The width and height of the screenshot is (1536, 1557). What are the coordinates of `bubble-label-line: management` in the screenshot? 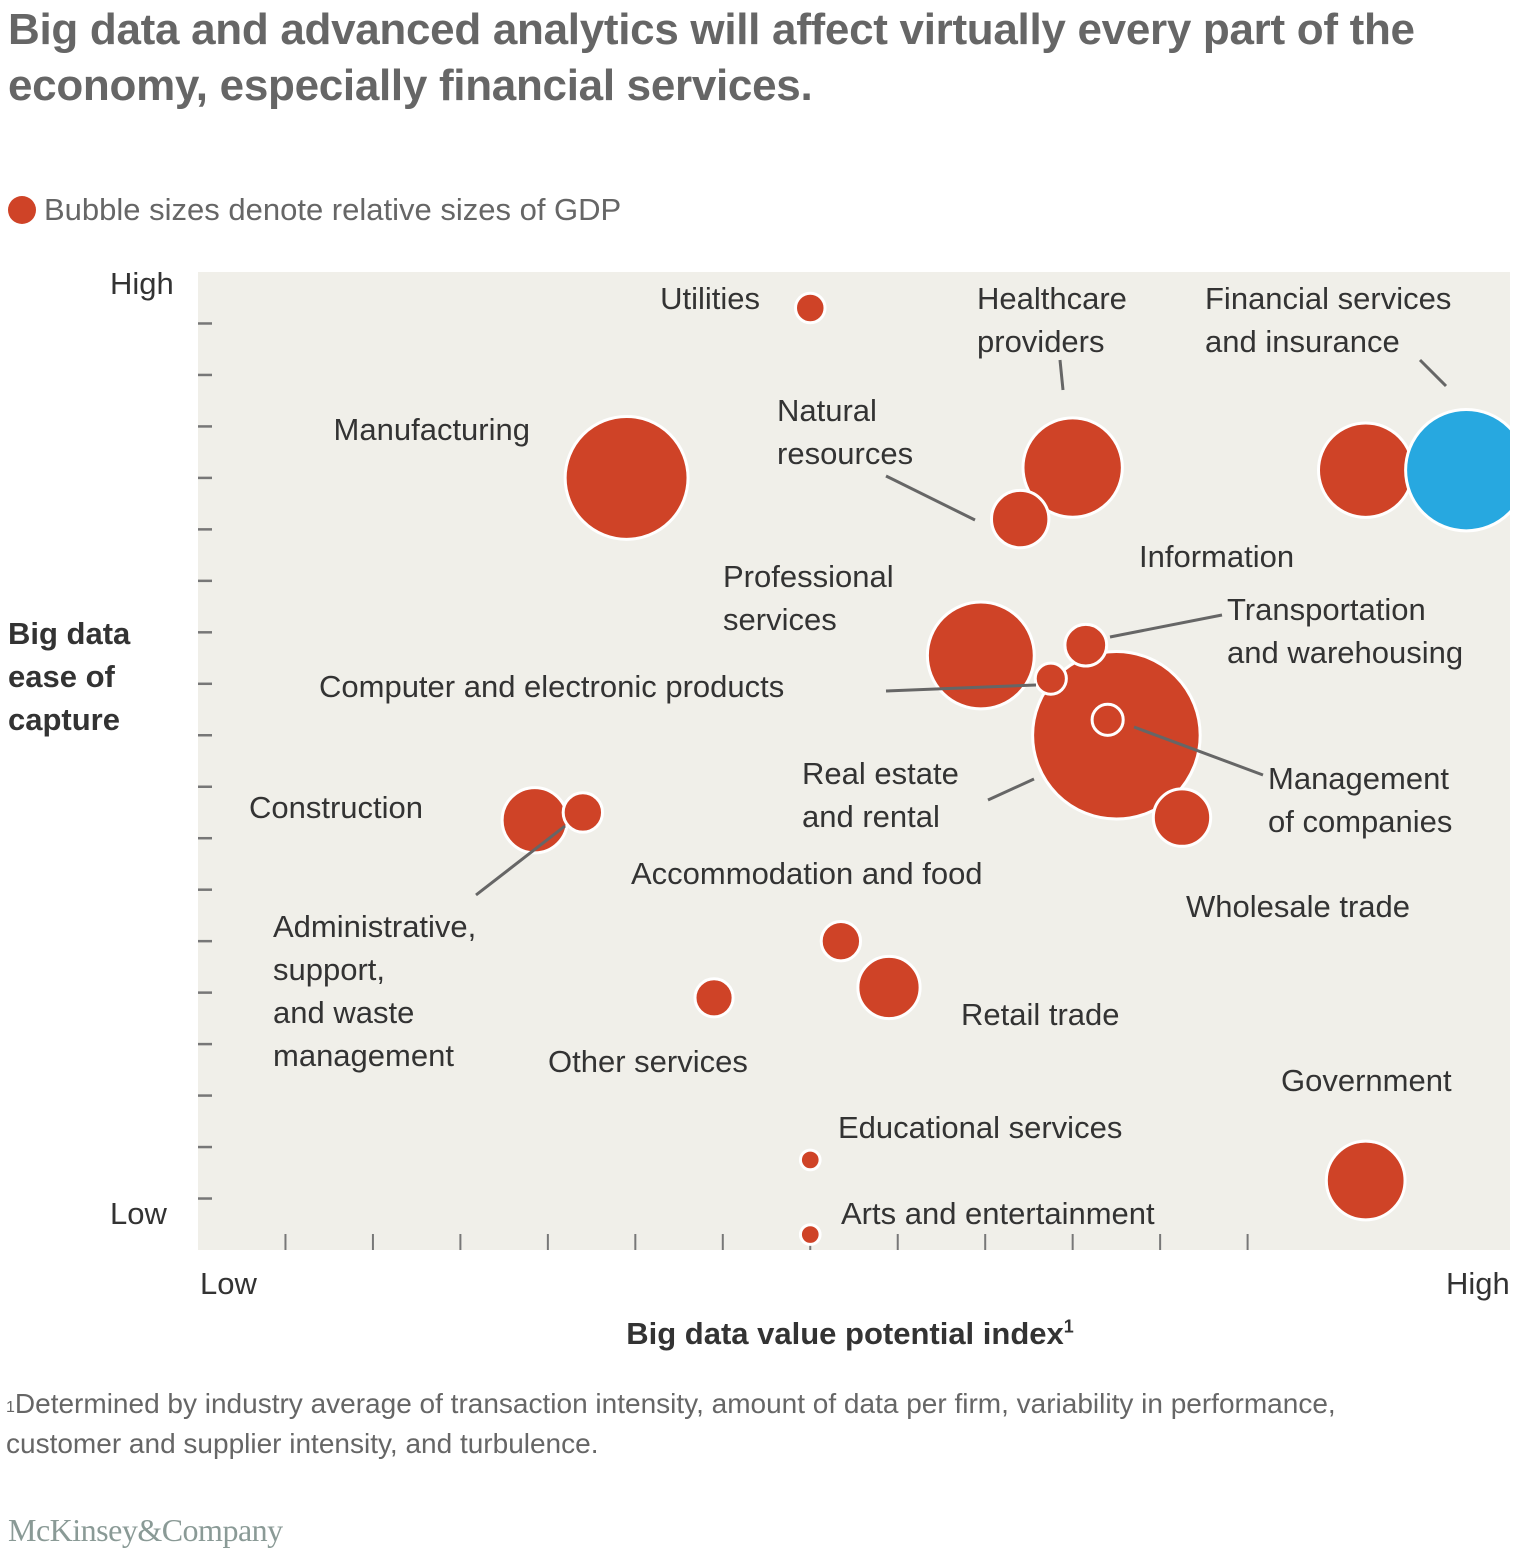 It's located at (363, 1055).